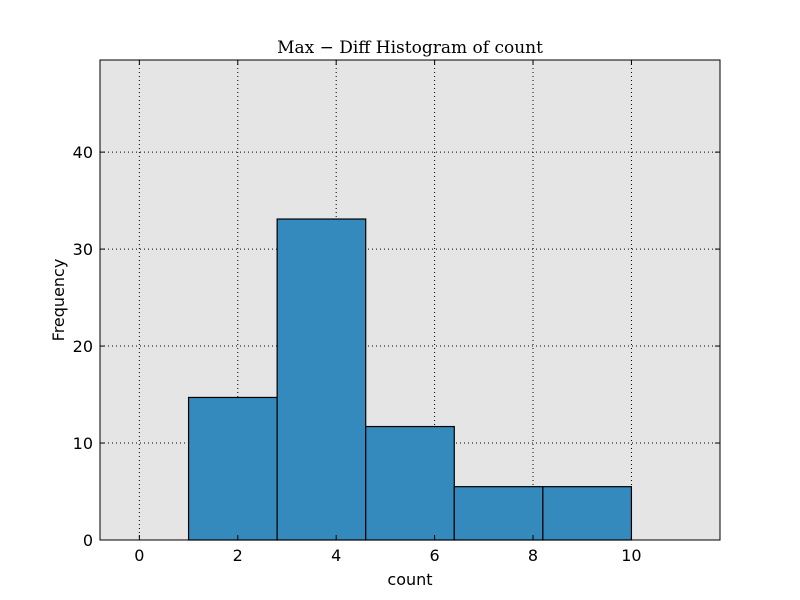 This screenshot has width=800, height=600. Describe the element at coordinates (410, 48) in the screenshot. I see `chart-title: Max − Diff Histogram of count` at that location.